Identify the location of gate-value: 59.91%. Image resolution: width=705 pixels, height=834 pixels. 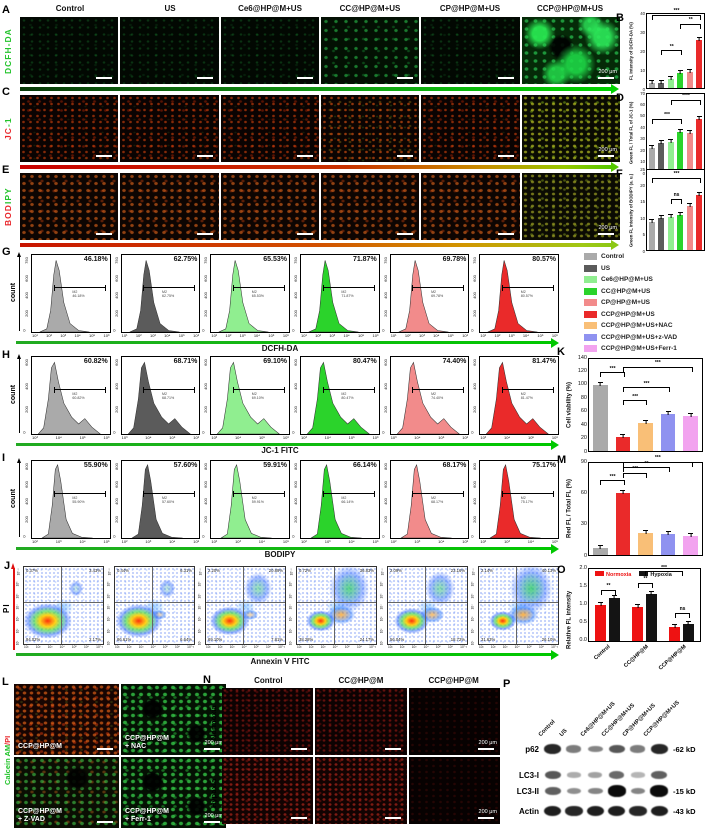
(257, 502).